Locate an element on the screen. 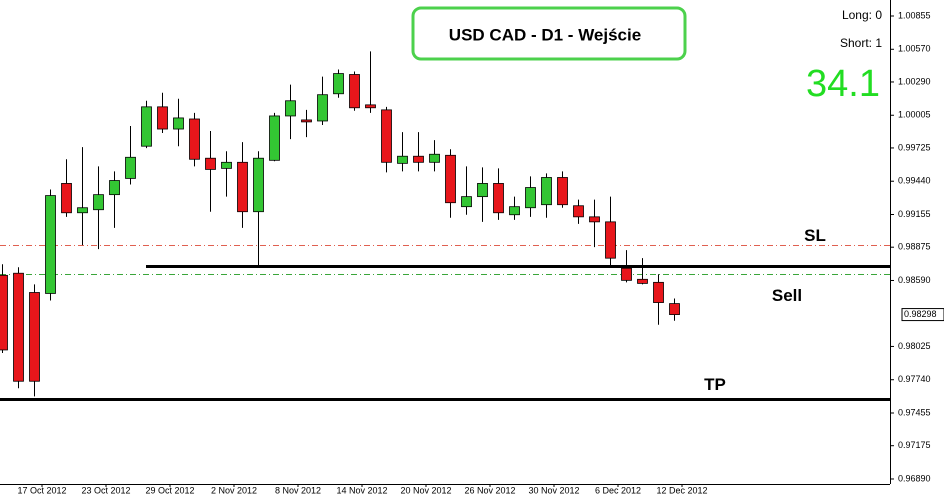  x-tick-label: 30 Nov 2012 is located at coordinates (553, 490).